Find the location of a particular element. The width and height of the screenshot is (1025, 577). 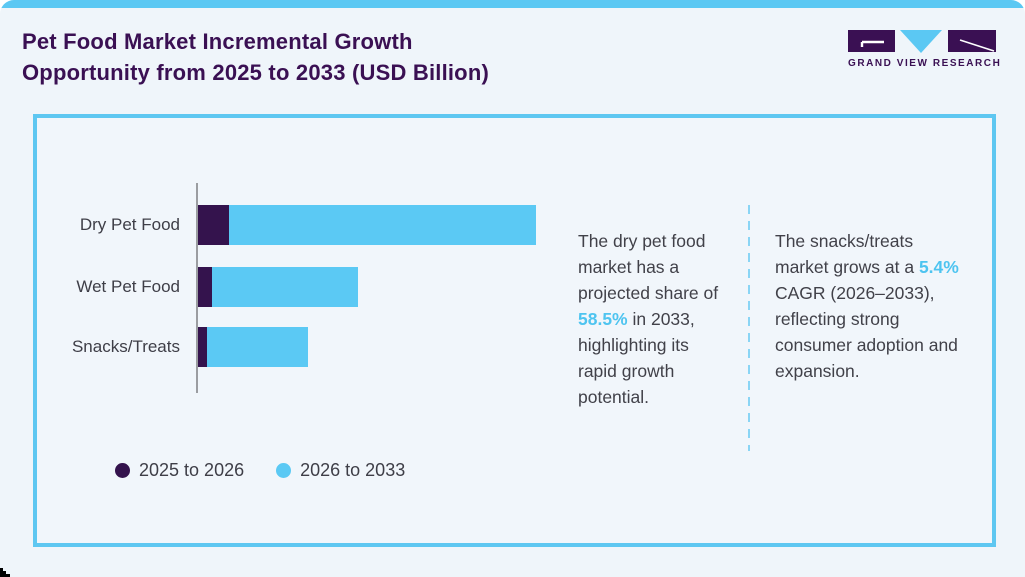

callout-highlight-value: 58.5% is located at coordinates (603, 319).